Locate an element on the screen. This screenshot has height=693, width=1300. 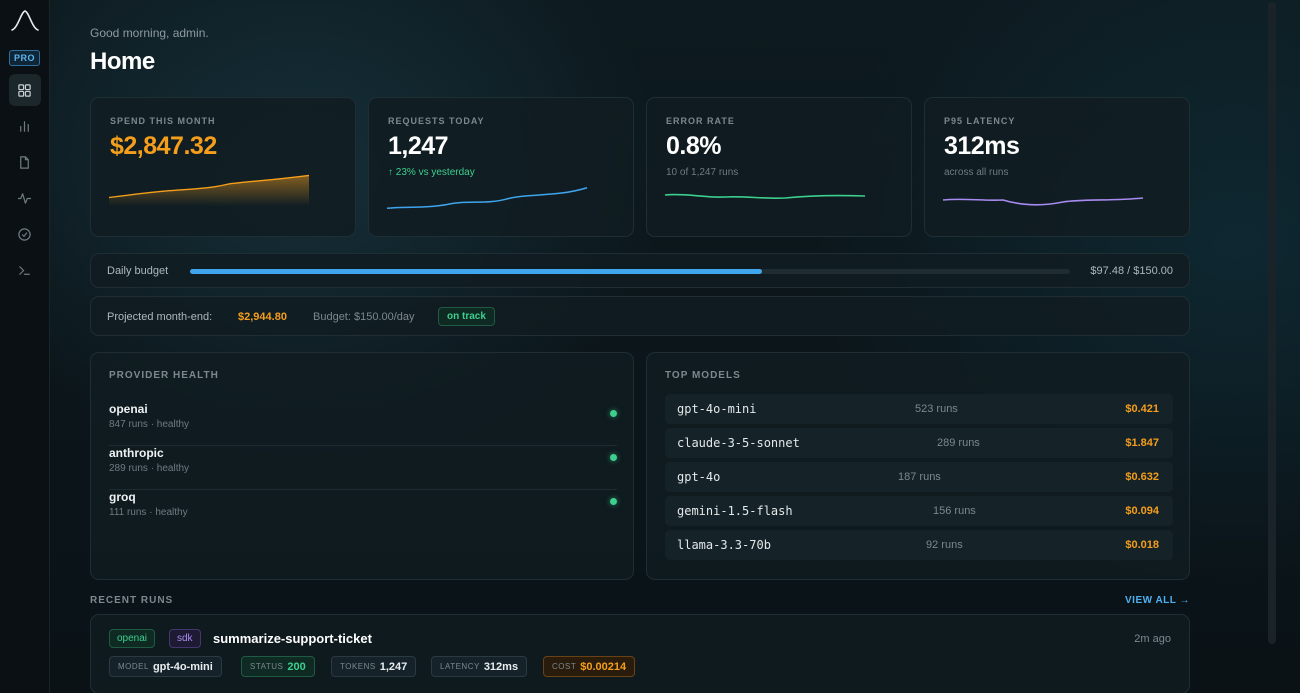
grid-icon is located at coordinates (24, 90).